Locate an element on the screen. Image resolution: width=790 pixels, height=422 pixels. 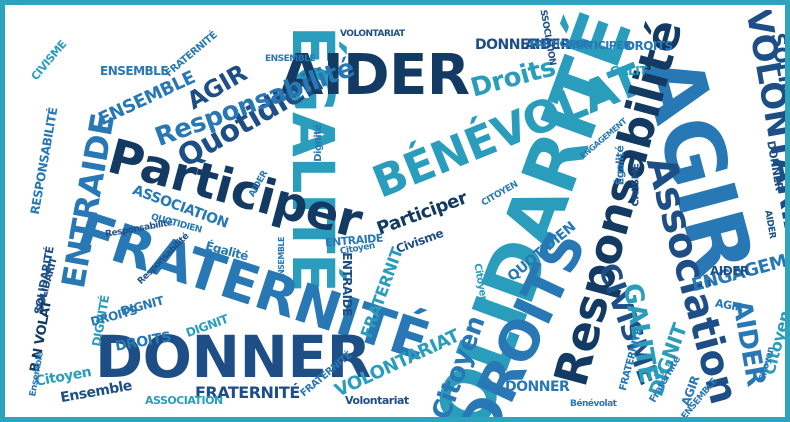
word-participer-3: PARTICIPER is located at coordinates (598, 45).